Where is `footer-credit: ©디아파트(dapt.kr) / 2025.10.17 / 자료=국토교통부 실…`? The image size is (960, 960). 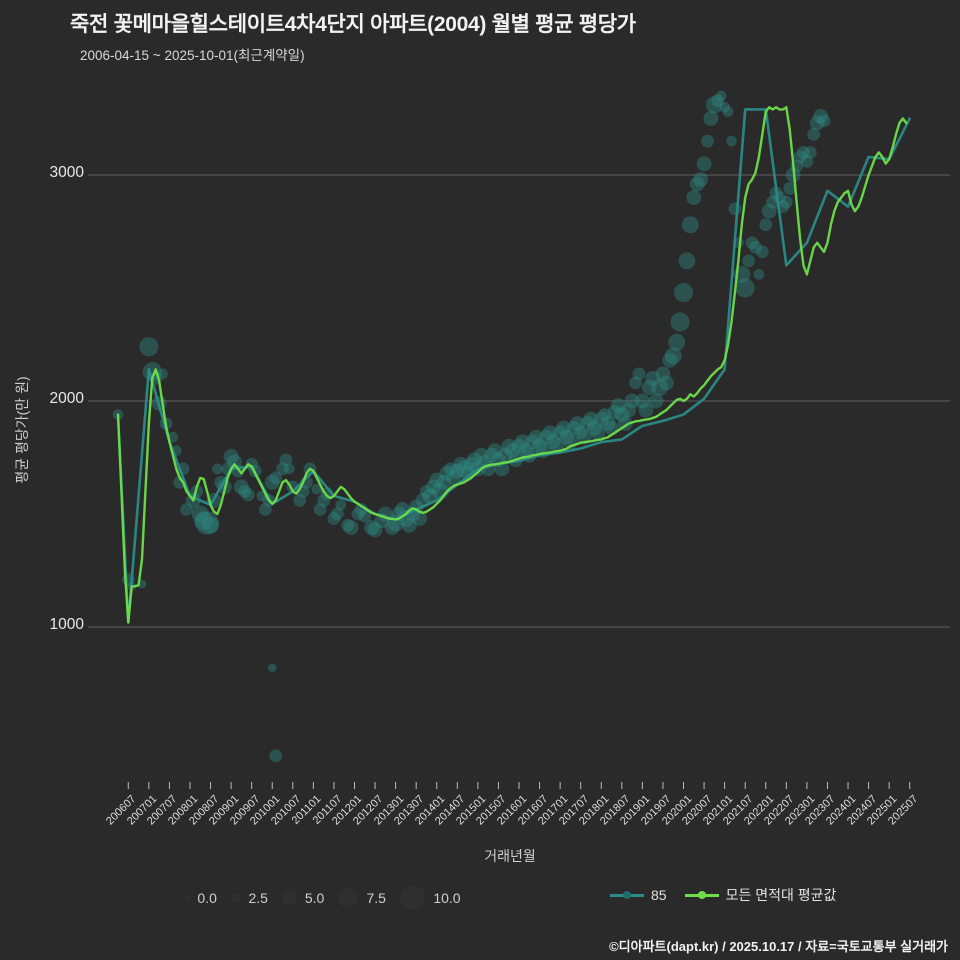
footer-credit: ©디아파트(dapt.kr) / 2025.10.17 / 자료=국토교통부 실… is located at coordinates (778, 946).